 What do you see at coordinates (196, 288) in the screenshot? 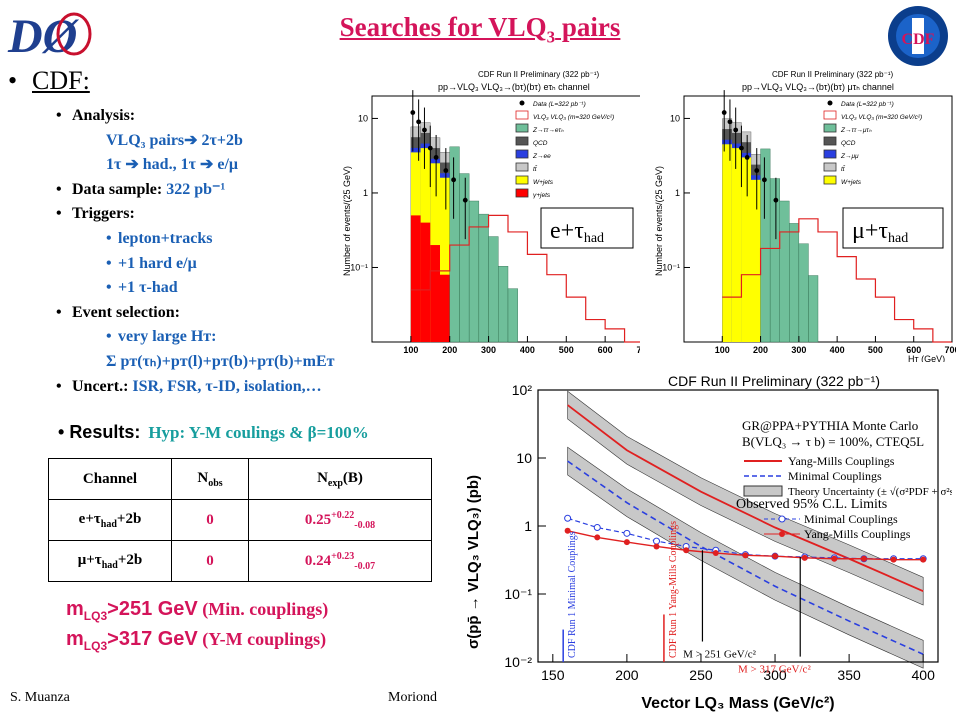
I see `trigger-3: +1 τ-had` at bounding box center [196, 288].